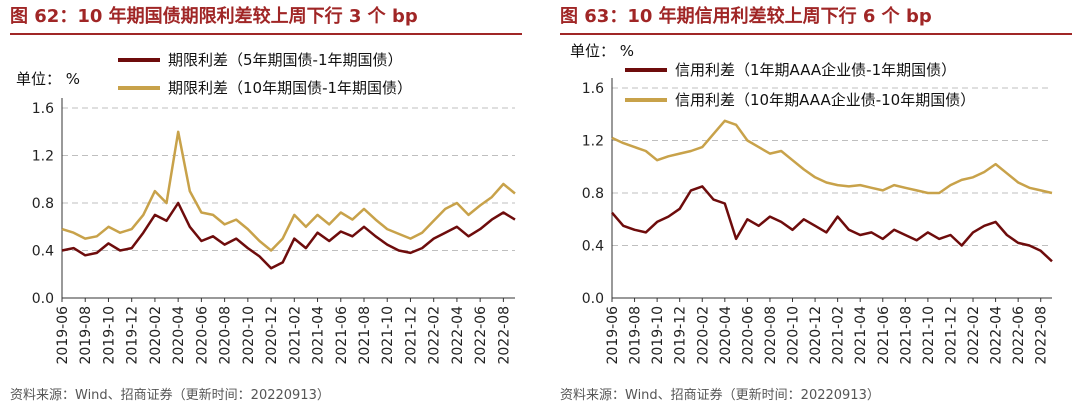  Describe the element at coordinates (290, 88) in the screenshot. I see `legend-label: 期限利差（10年期国债-1年期国债）` at that location.